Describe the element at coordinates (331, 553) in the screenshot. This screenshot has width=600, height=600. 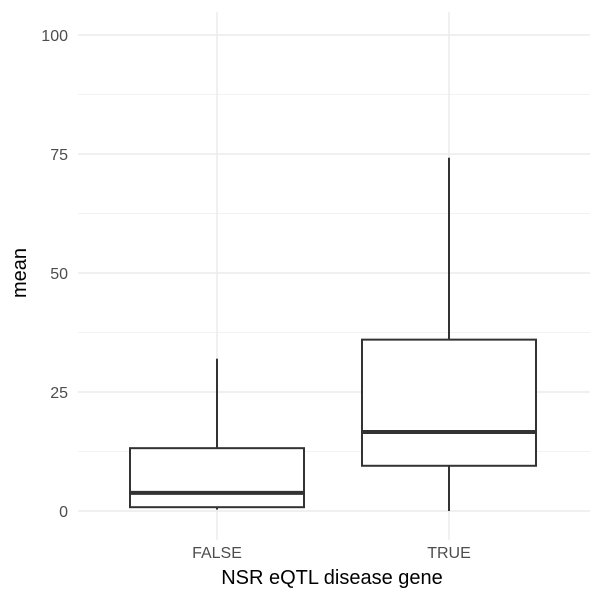
I see `x-tick-labels: FALSE TRUE` at that location.